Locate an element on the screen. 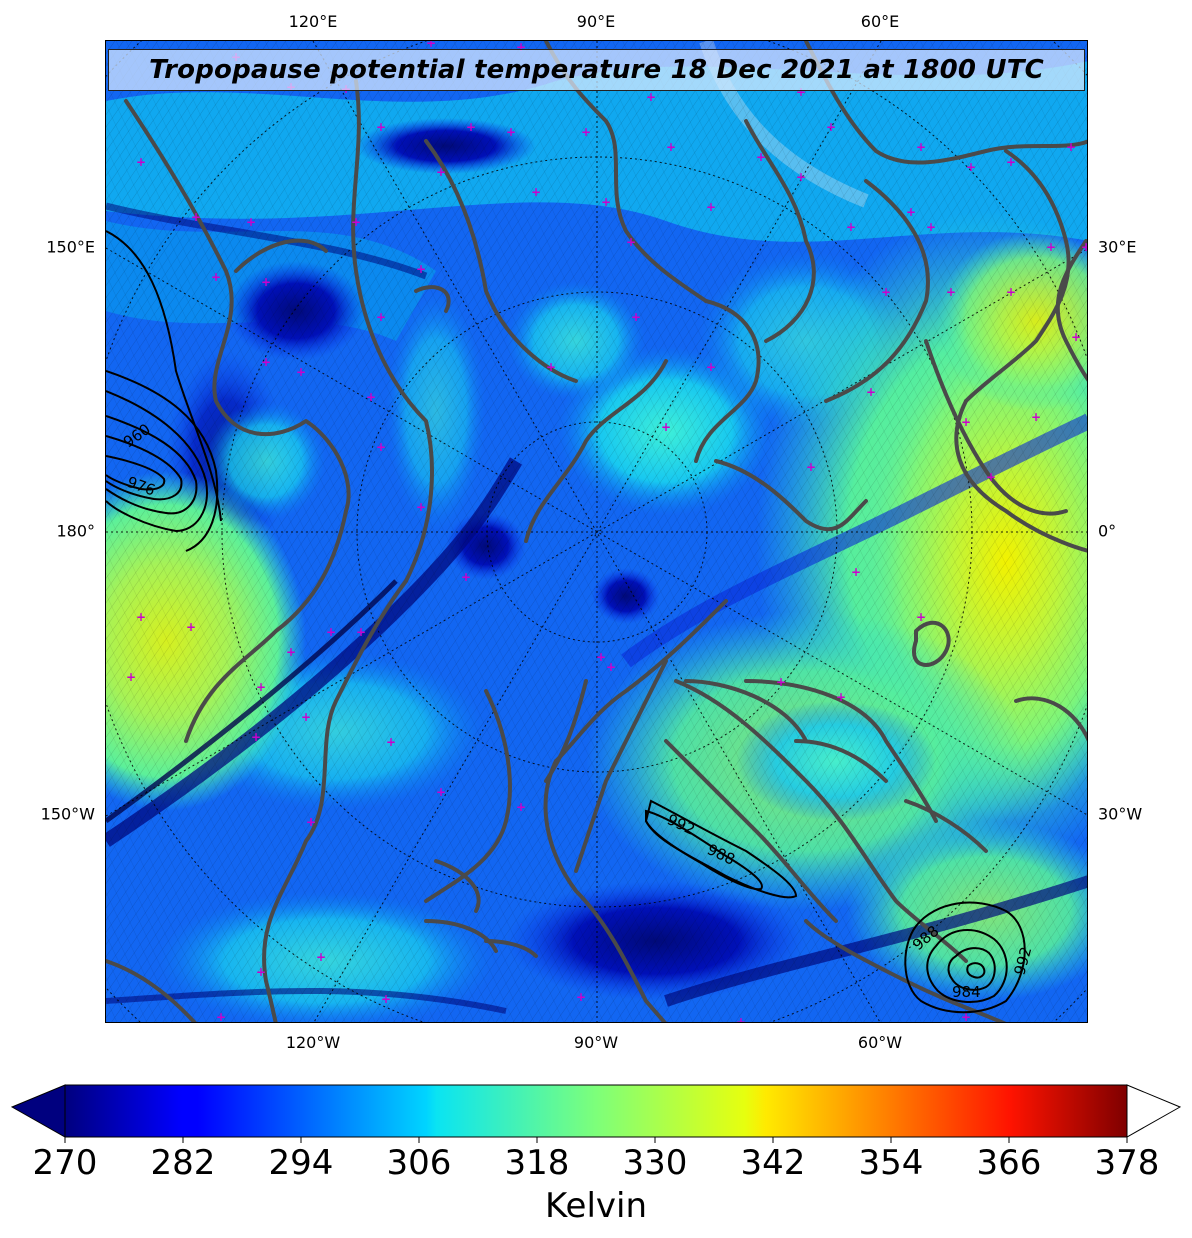 This screenshot has height=1238, width=1192. colorbar-tick-label: 294 is located at coordinates (301, 1163).